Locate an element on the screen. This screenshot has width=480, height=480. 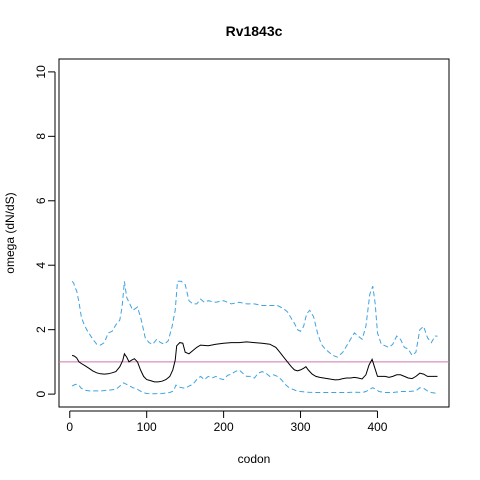
y-tick-label: 4 is located at coordinates (41, 265).